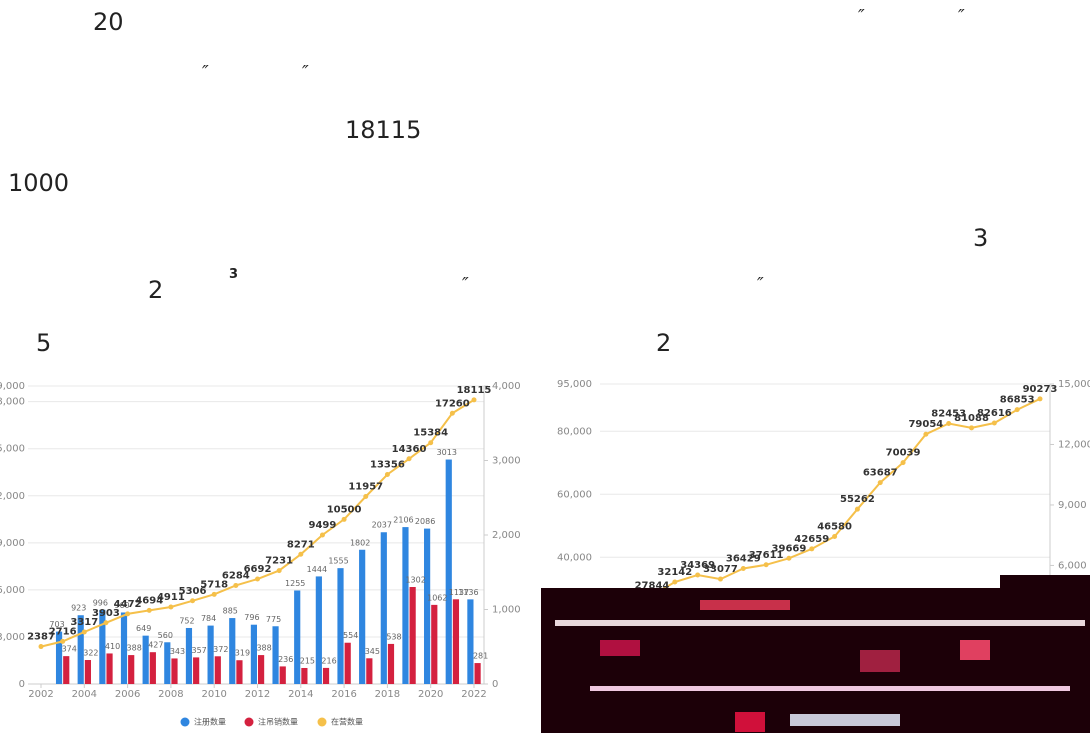 The width and height of the screenshot is (1090, 733). I want to click on line-value-label: 4911, so click(171, 597).